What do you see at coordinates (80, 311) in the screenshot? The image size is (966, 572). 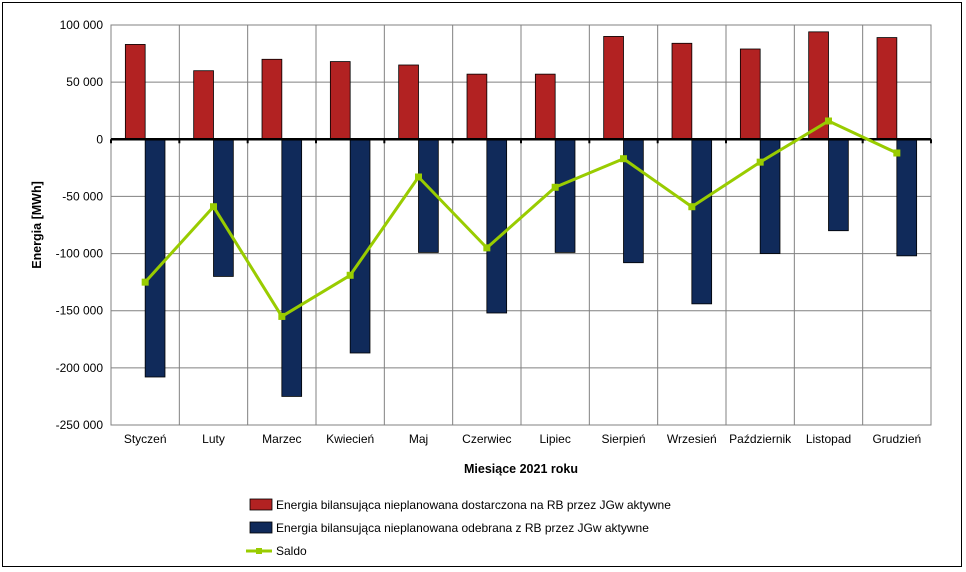 I see `y-tick-label: -150 000` at bounding box center [80, 311].